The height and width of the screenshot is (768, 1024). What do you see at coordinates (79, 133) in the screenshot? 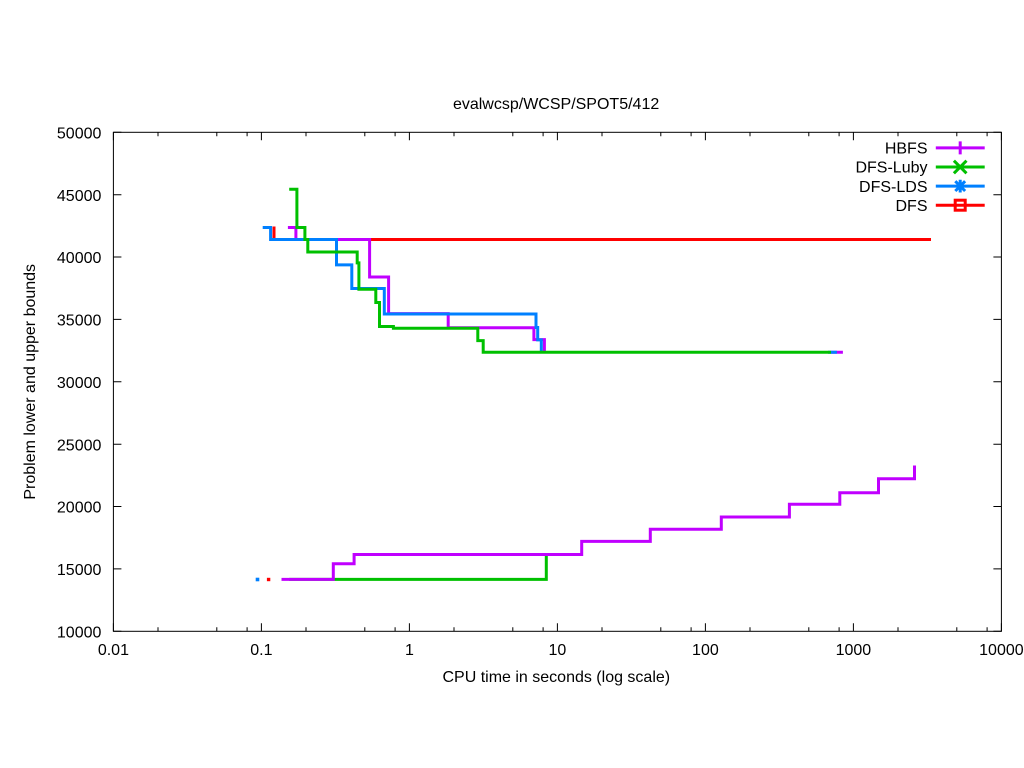
I see `svg-text: 50000` at bounding box center [79, 133].